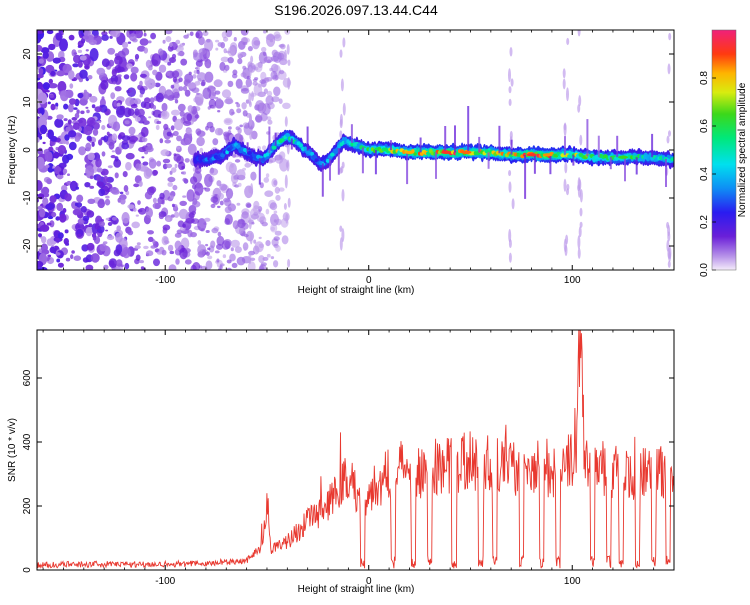  What do you see at coordinates (356, 10) in the screenshot?
I see `figure-title: S196.2026.097.13.44.C44` at bounding box center [356, 10].